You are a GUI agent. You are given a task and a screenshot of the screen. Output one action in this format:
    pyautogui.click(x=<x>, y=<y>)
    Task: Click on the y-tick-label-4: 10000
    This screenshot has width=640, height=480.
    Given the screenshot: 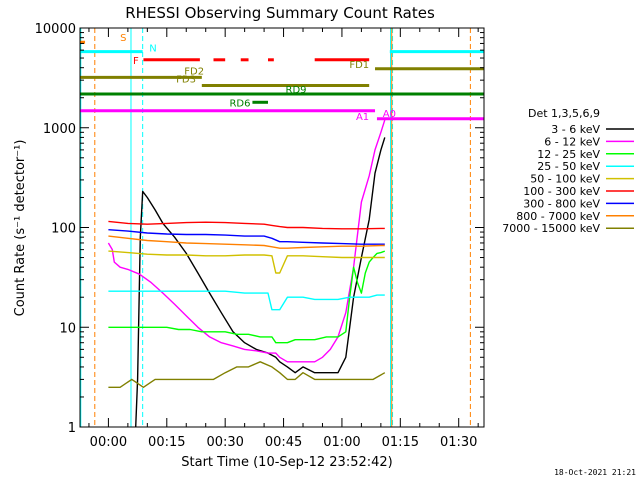 What is the action you would take?
    pyautogui.click(x=55, y=29)
    